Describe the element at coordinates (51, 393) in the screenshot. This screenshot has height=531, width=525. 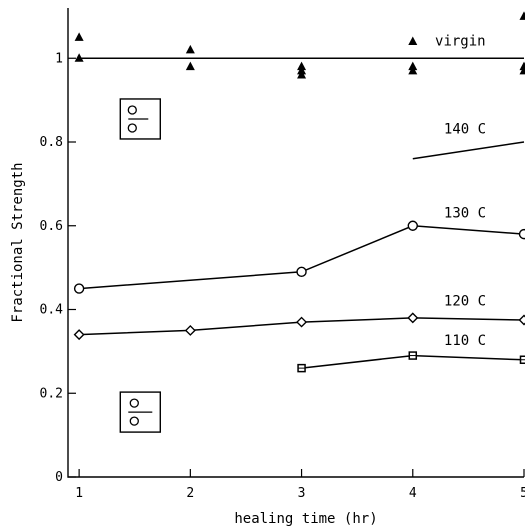
I see `y-tick-label: 0.2` at that location.